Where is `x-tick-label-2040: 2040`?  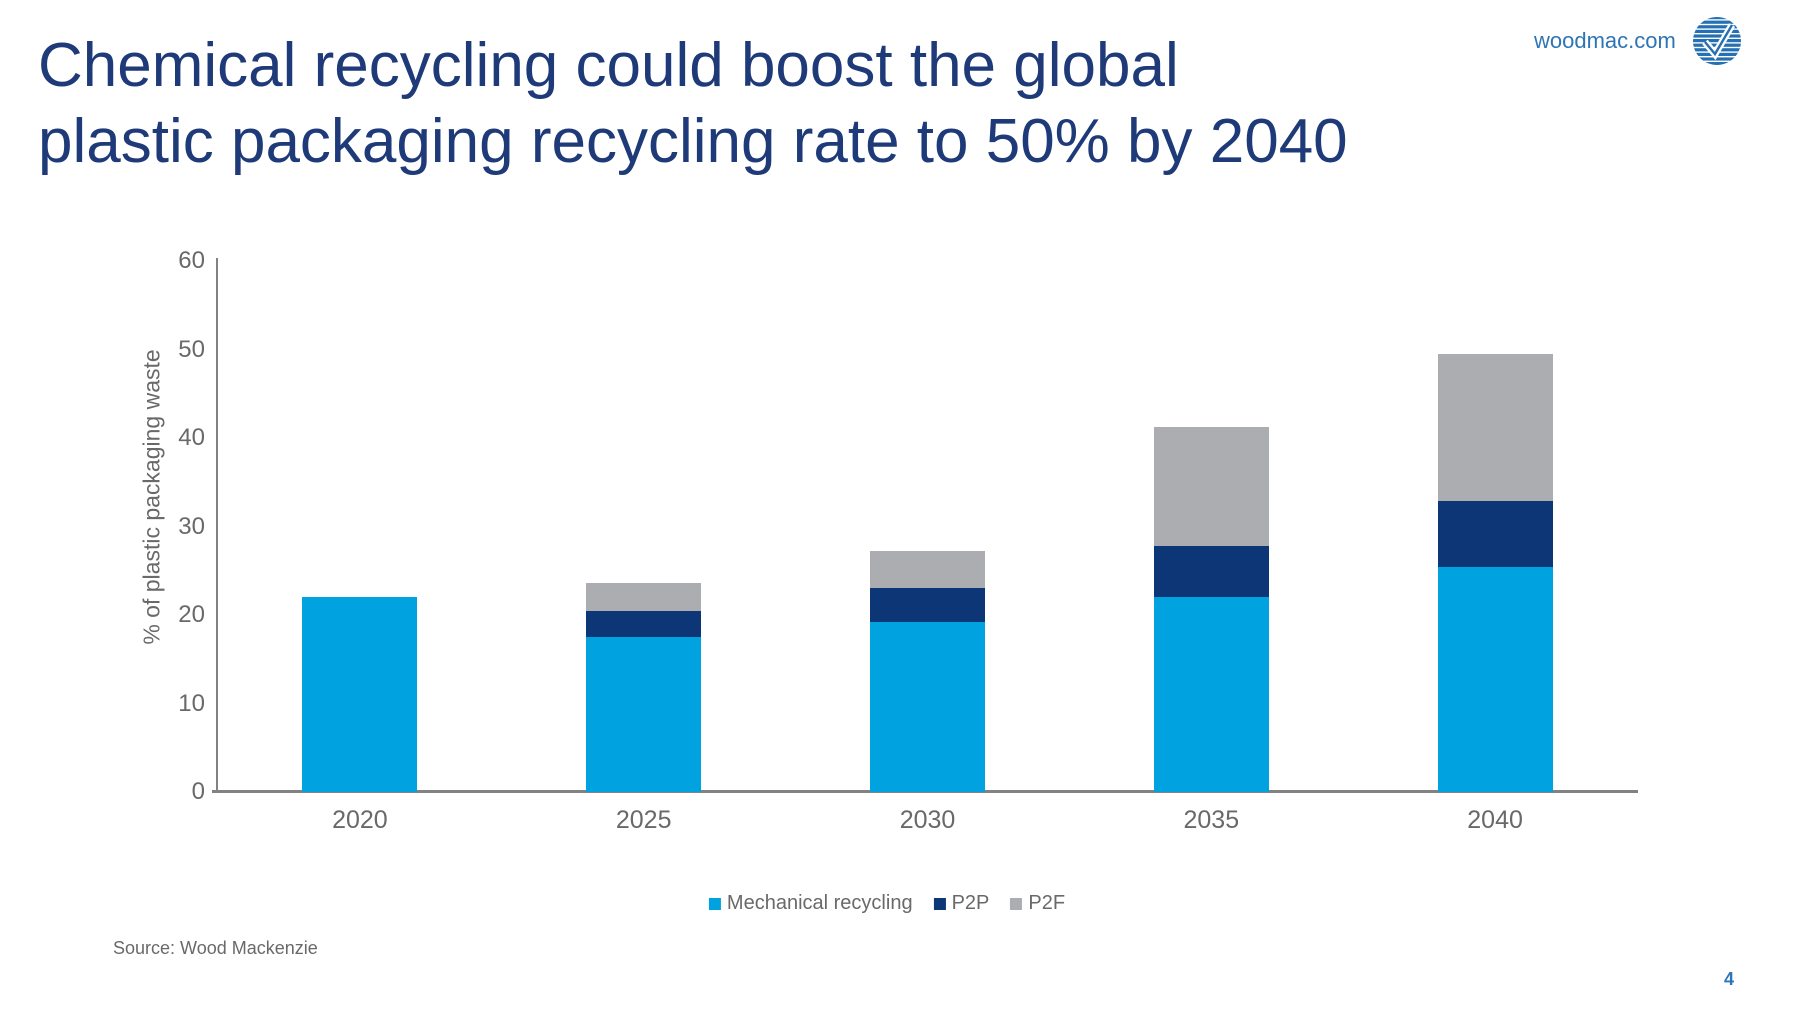 x-tick-label-2040: 2040 is located at coordinates (1495, 820).